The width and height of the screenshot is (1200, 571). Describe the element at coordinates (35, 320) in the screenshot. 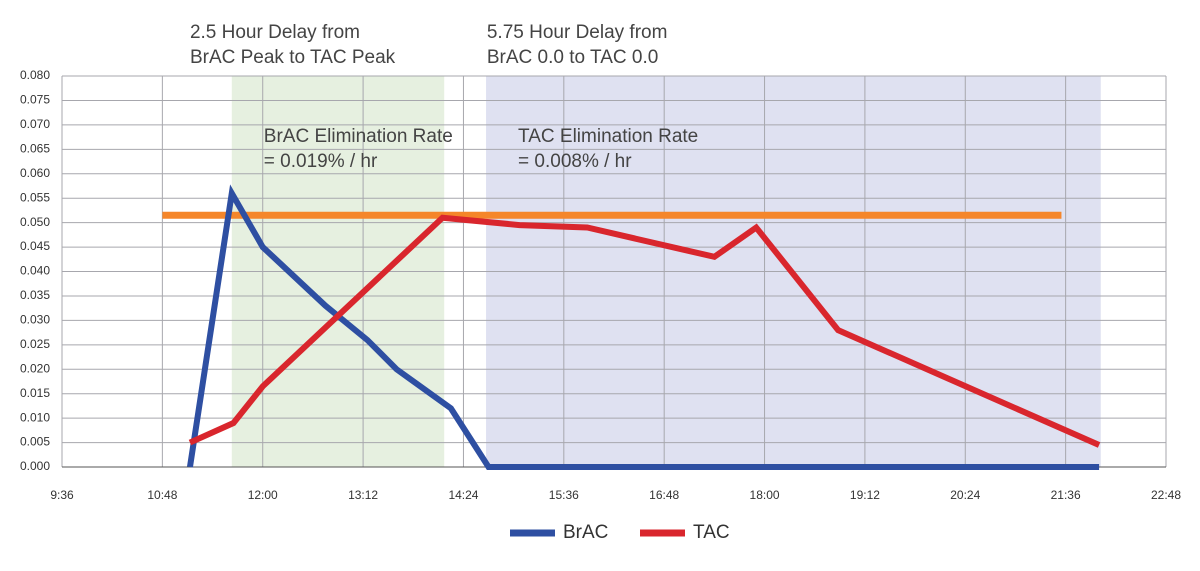

I see `y-tick-label: 0.030` at that location.